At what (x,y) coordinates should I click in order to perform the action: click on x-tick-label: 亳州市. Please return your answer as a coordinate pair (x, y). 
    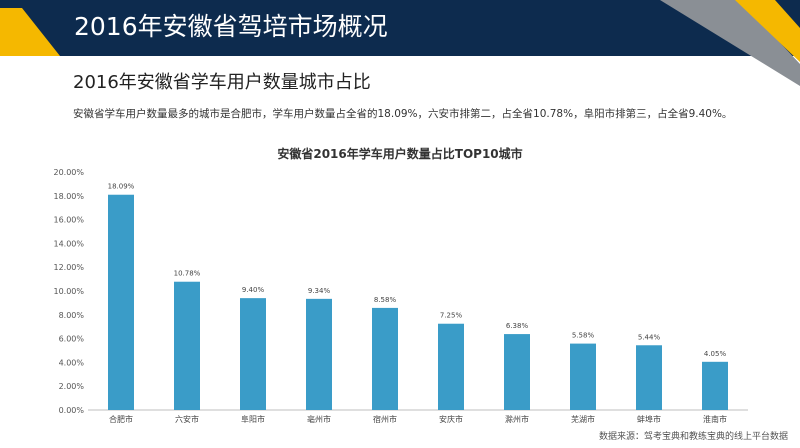
    Looking at the image, I should click on (319, 419).